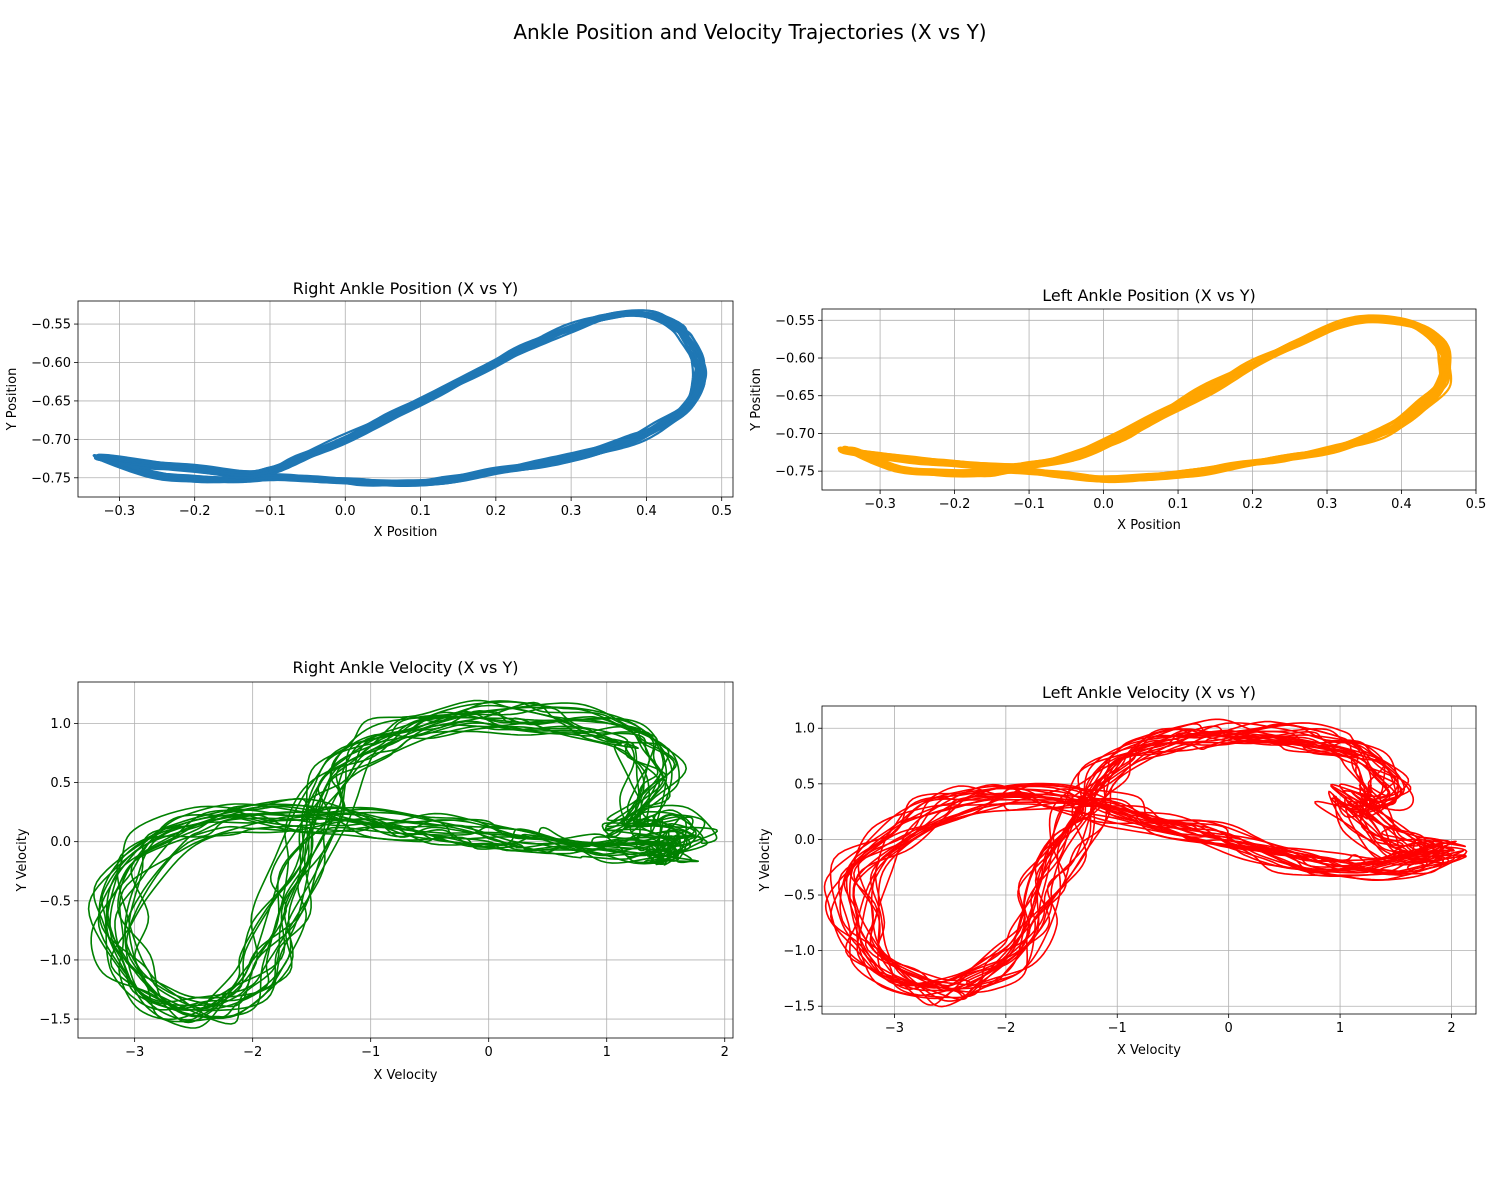 This screenshot has height=1200, width=1500. What do you see at coordinates (1252, 504) in the screenshot?
I see `left-ankle-position-x-tick-label: 0.2` at bounding box center [1252, 504].